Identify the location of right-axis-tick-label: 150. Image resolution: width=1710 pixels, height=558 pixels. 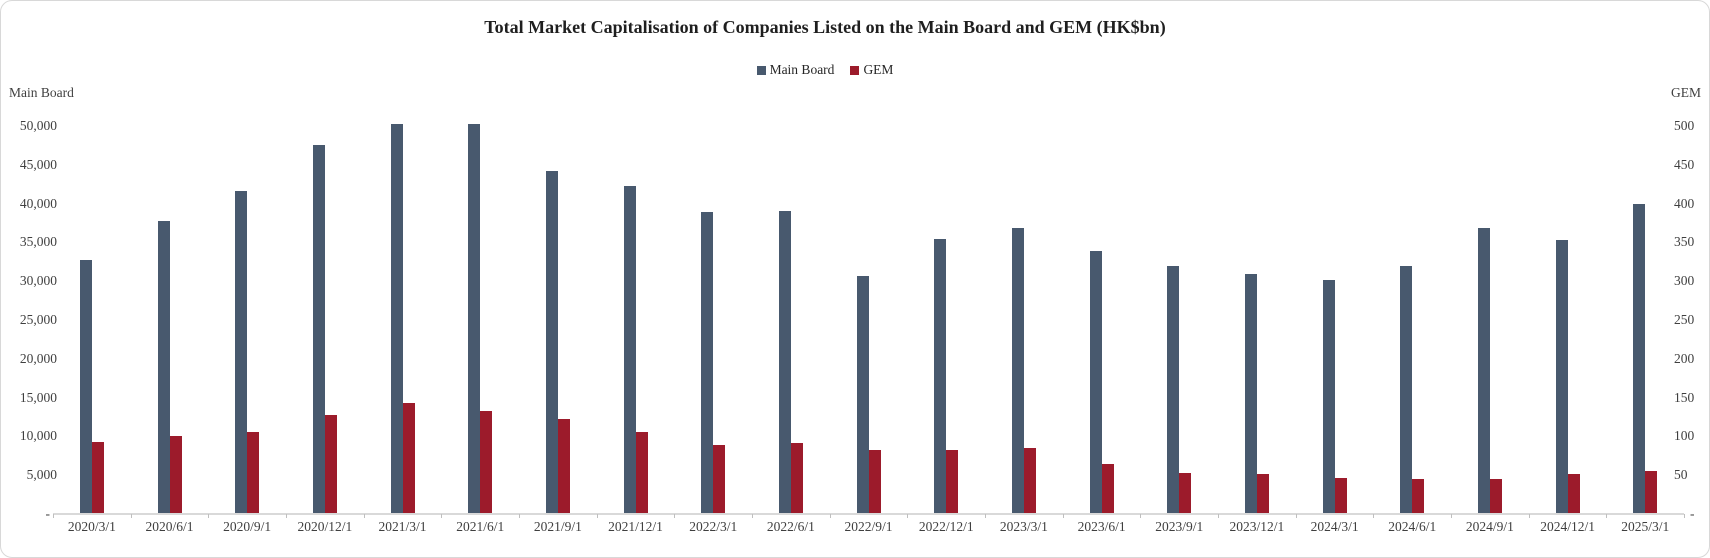
(1684, 397).